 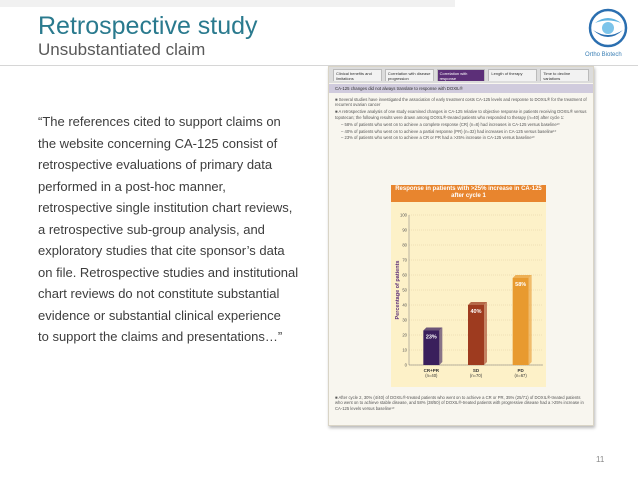 I want to click on y-tick-label: 30, so click(x=404, y=320).